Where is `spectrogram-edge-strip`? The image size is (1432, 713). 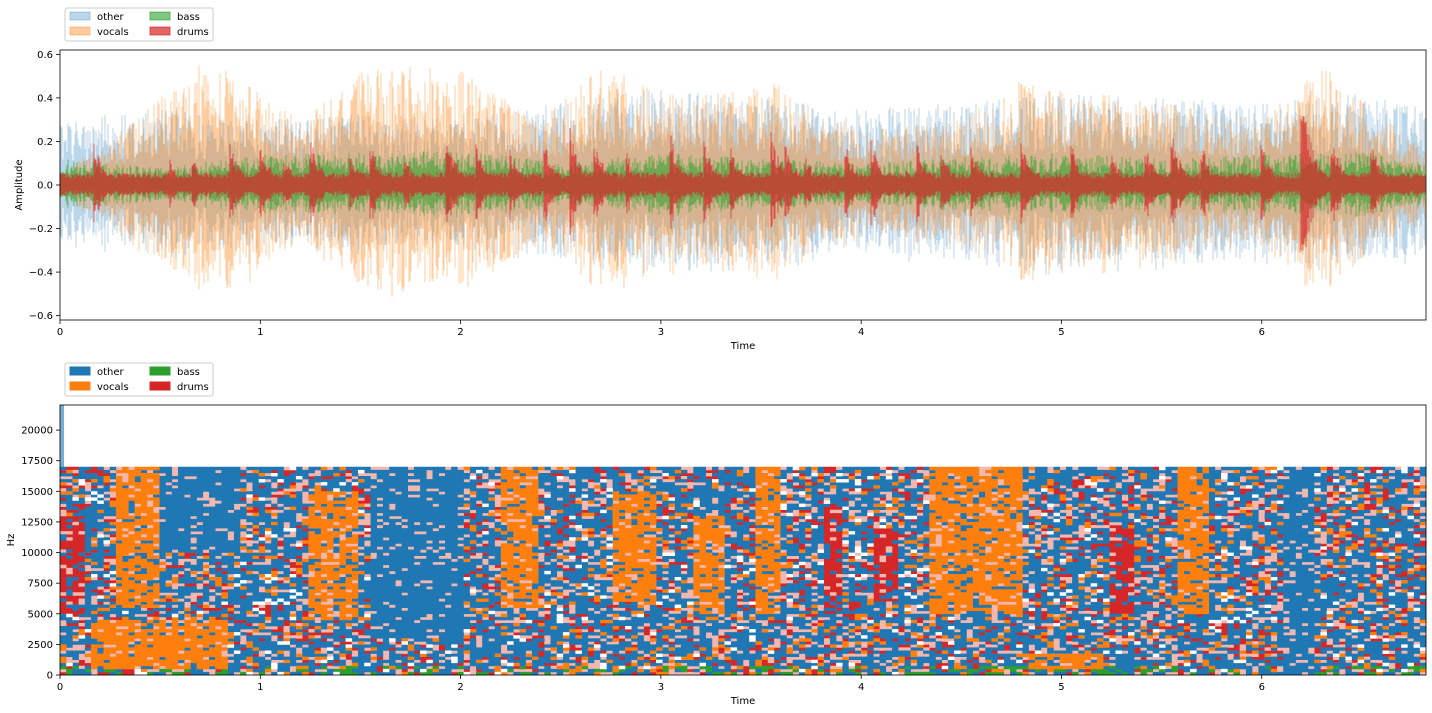
spectrogram-edge-strip is located at coordinates (62, 436).